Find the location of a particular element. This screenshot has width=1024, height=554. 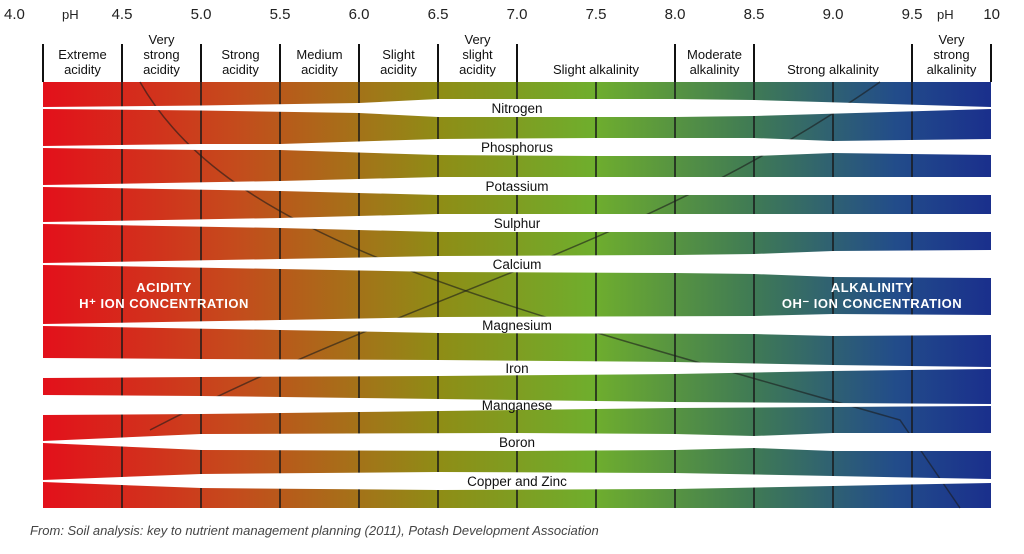

ph-tick-label: 4.0 is located at coordinates (14, 14).